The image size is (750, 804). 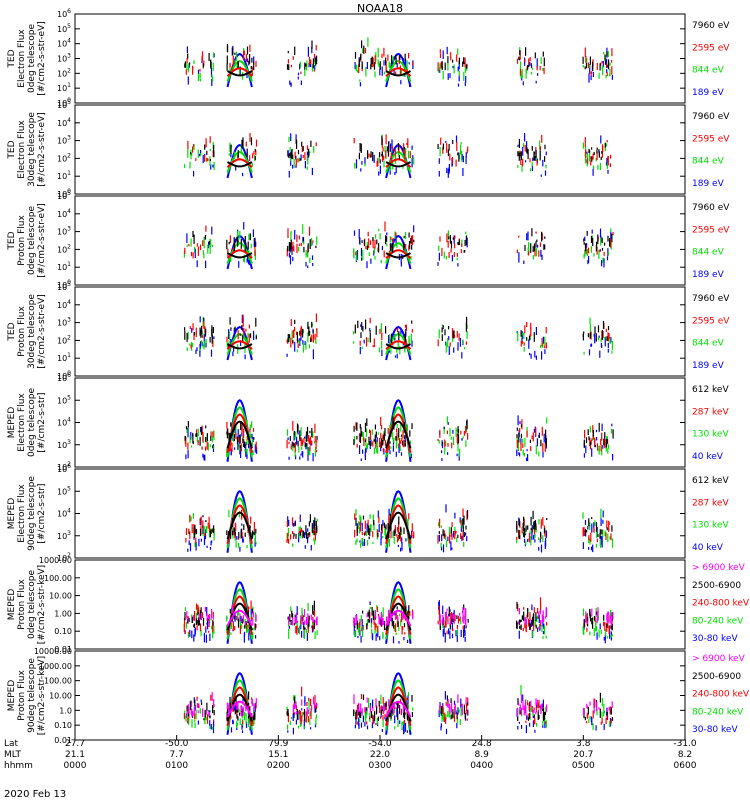 I want to click on x-tick-hhmm: 0400, so click(x=481, y=766).